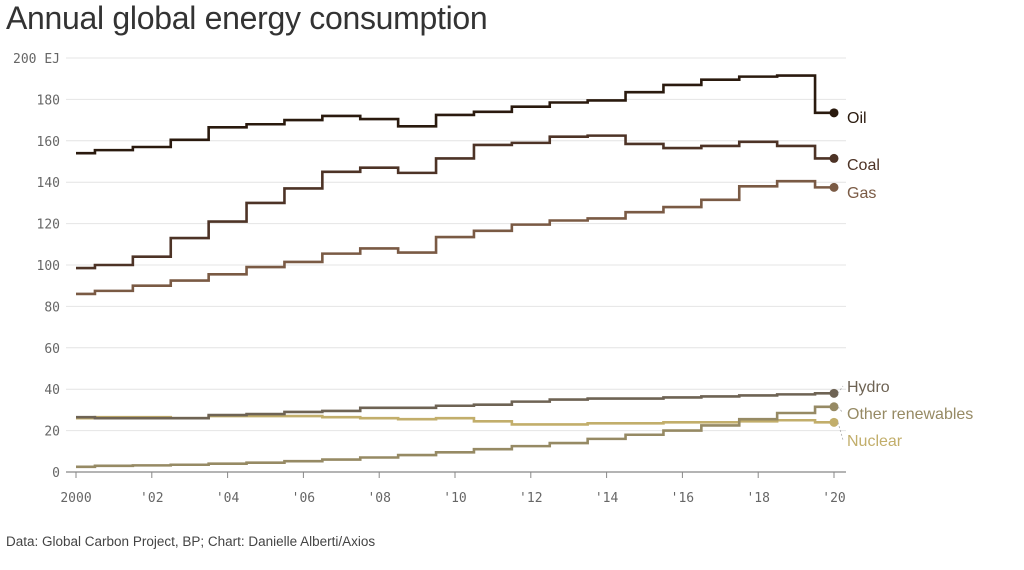 This screenshot has width=1024, height=570. What do you see at coordinates (52, 349) in the screenshot?
I see `y-tick-label: 60` at bounding box center [52, 349].